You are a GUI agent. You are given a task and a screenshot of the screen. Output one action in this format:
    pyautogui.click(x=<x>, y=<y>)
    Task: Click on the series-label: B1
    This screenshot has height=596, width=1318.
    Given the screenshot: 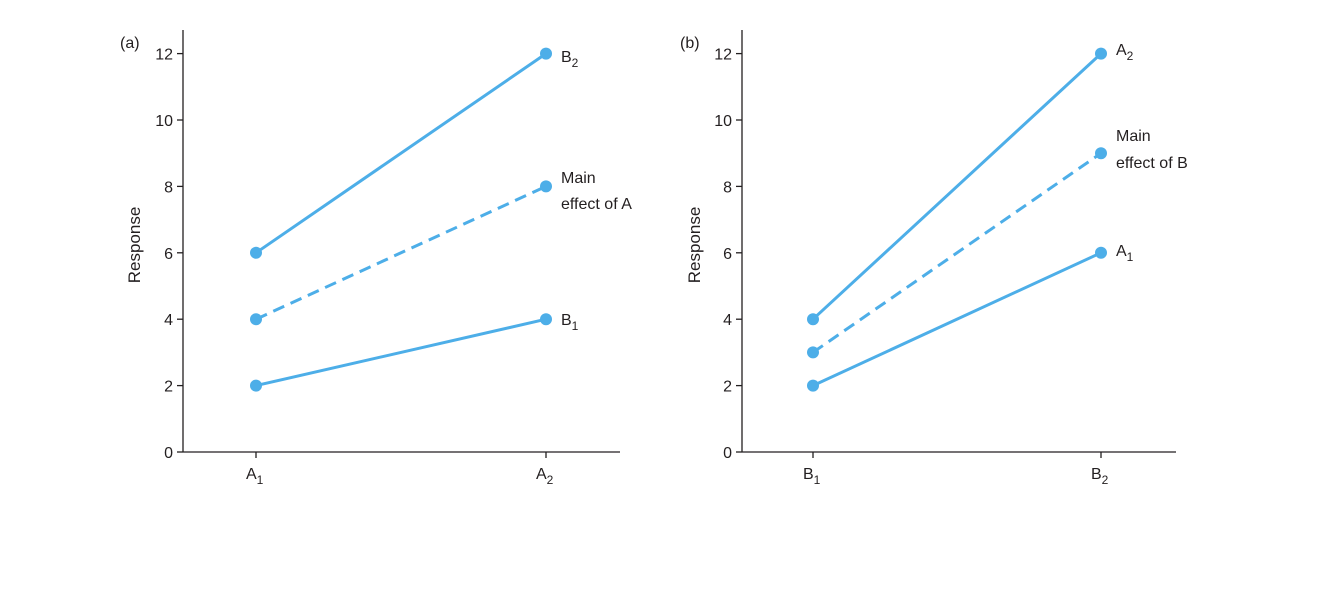 What is the action you would take?
    pyautogui.click(x=570, y=322)
    